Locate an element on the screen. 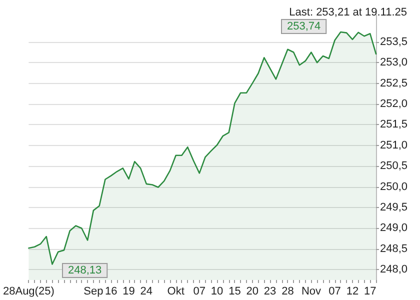  x-tick-label: 28 is located at coordinates (288, 292).